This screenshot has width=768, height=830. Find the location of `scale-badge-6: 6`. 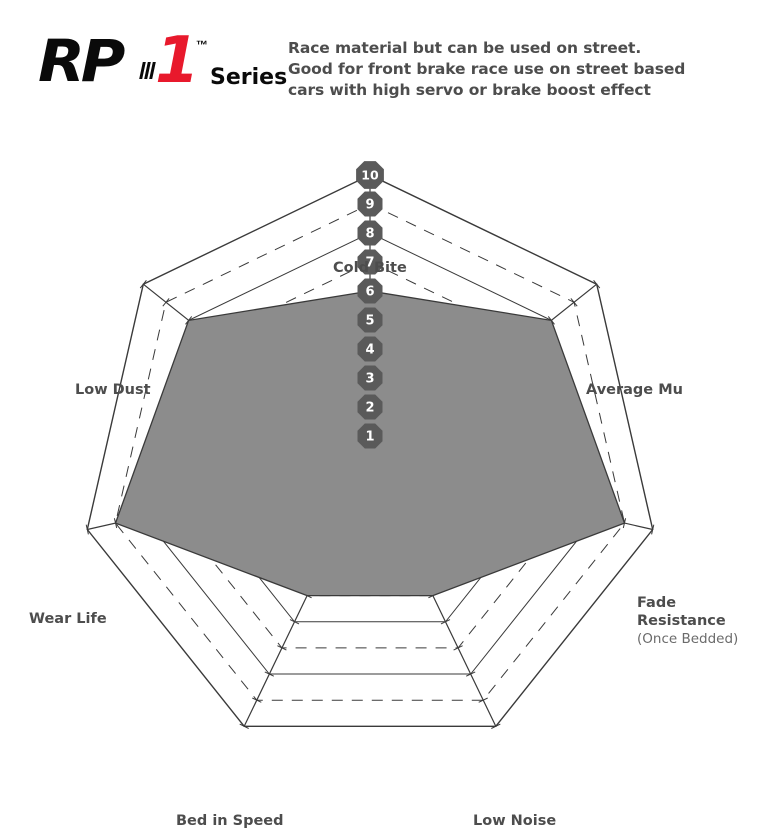

scale-badge-6: 6 is located at coordinates (370, 291).